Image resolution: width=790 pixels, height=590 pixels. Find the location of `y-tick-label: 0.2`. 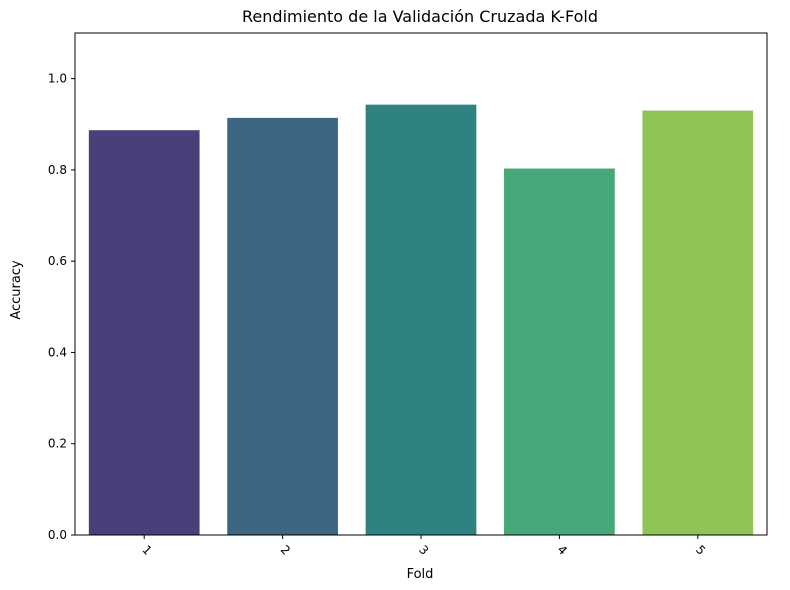

y-tick-label: 0.2 is located at coordinates (57, 444).